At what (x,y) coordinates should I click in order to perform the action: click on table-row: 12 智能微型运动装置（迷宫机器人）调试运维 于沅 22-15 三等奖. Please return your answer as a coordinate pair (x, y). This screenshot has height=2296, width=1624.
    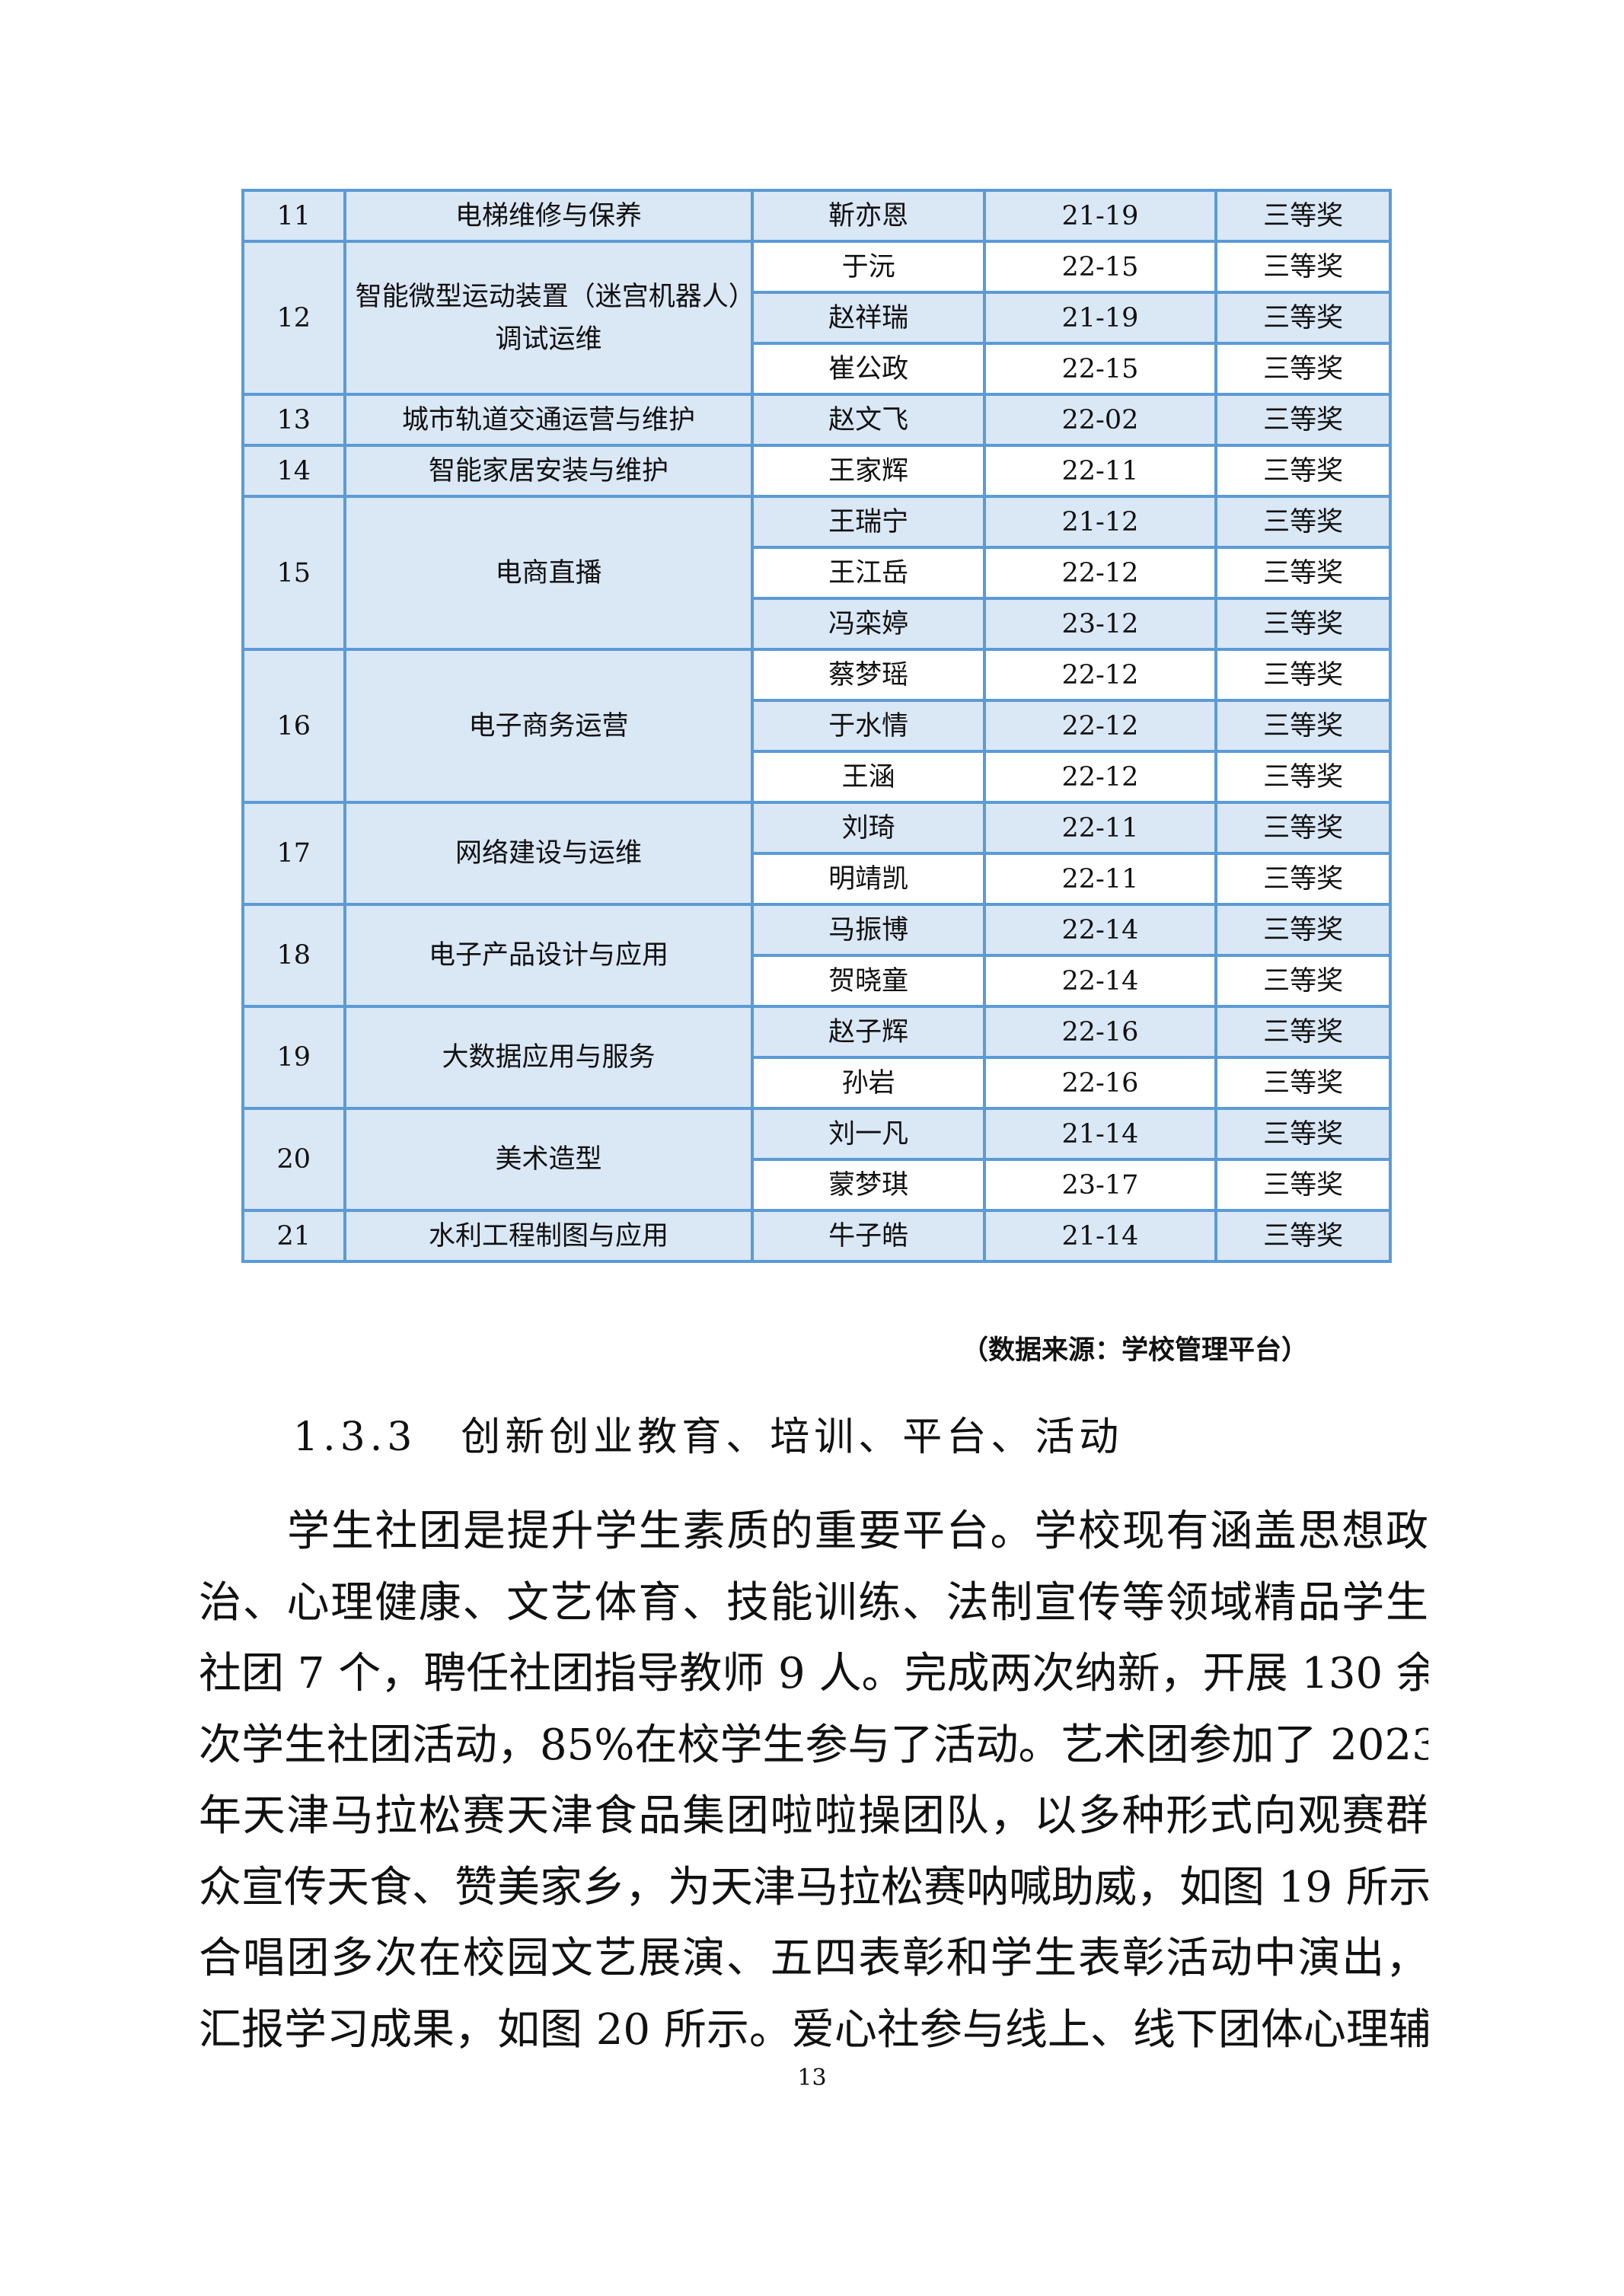
    Looking at the image, I should click on (816, 318).